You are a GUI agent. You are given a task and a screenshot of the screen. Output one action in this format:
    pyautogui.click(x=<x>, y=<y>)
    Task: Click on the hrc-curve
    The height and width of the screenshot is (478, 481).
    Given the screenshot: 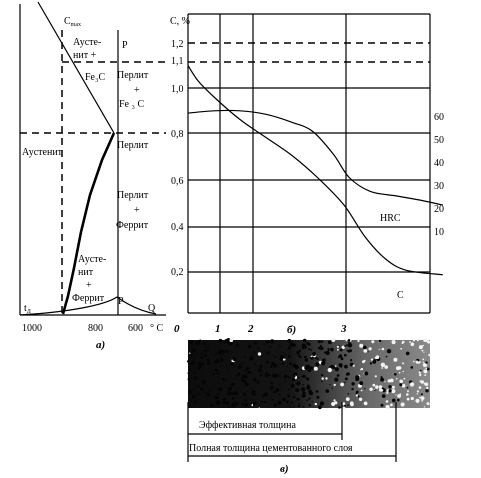 What is the action you would take?
    pyautogui.click(x=315, y=157)
    